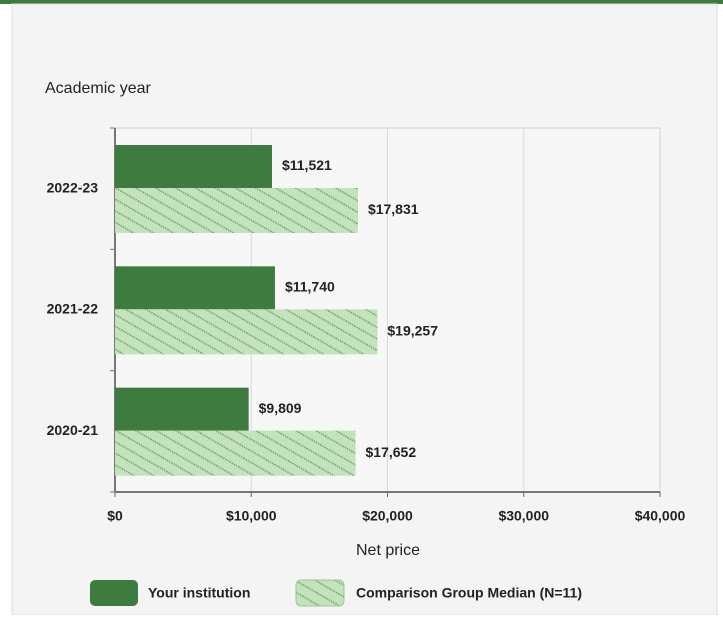  I want to click on x-tick-label: $30,000, so click(523, 516).